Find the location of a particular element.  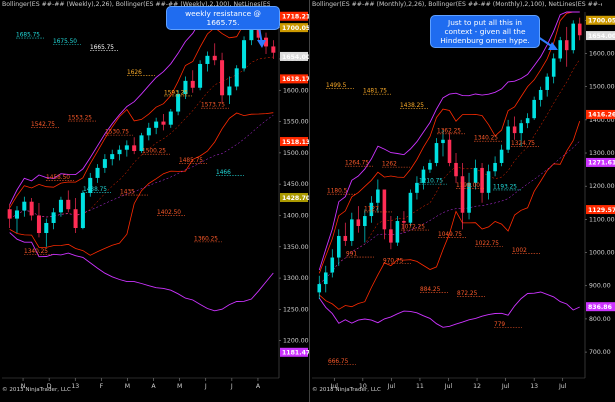

x-tick-label: Jul is located at coordinates (448, 386).